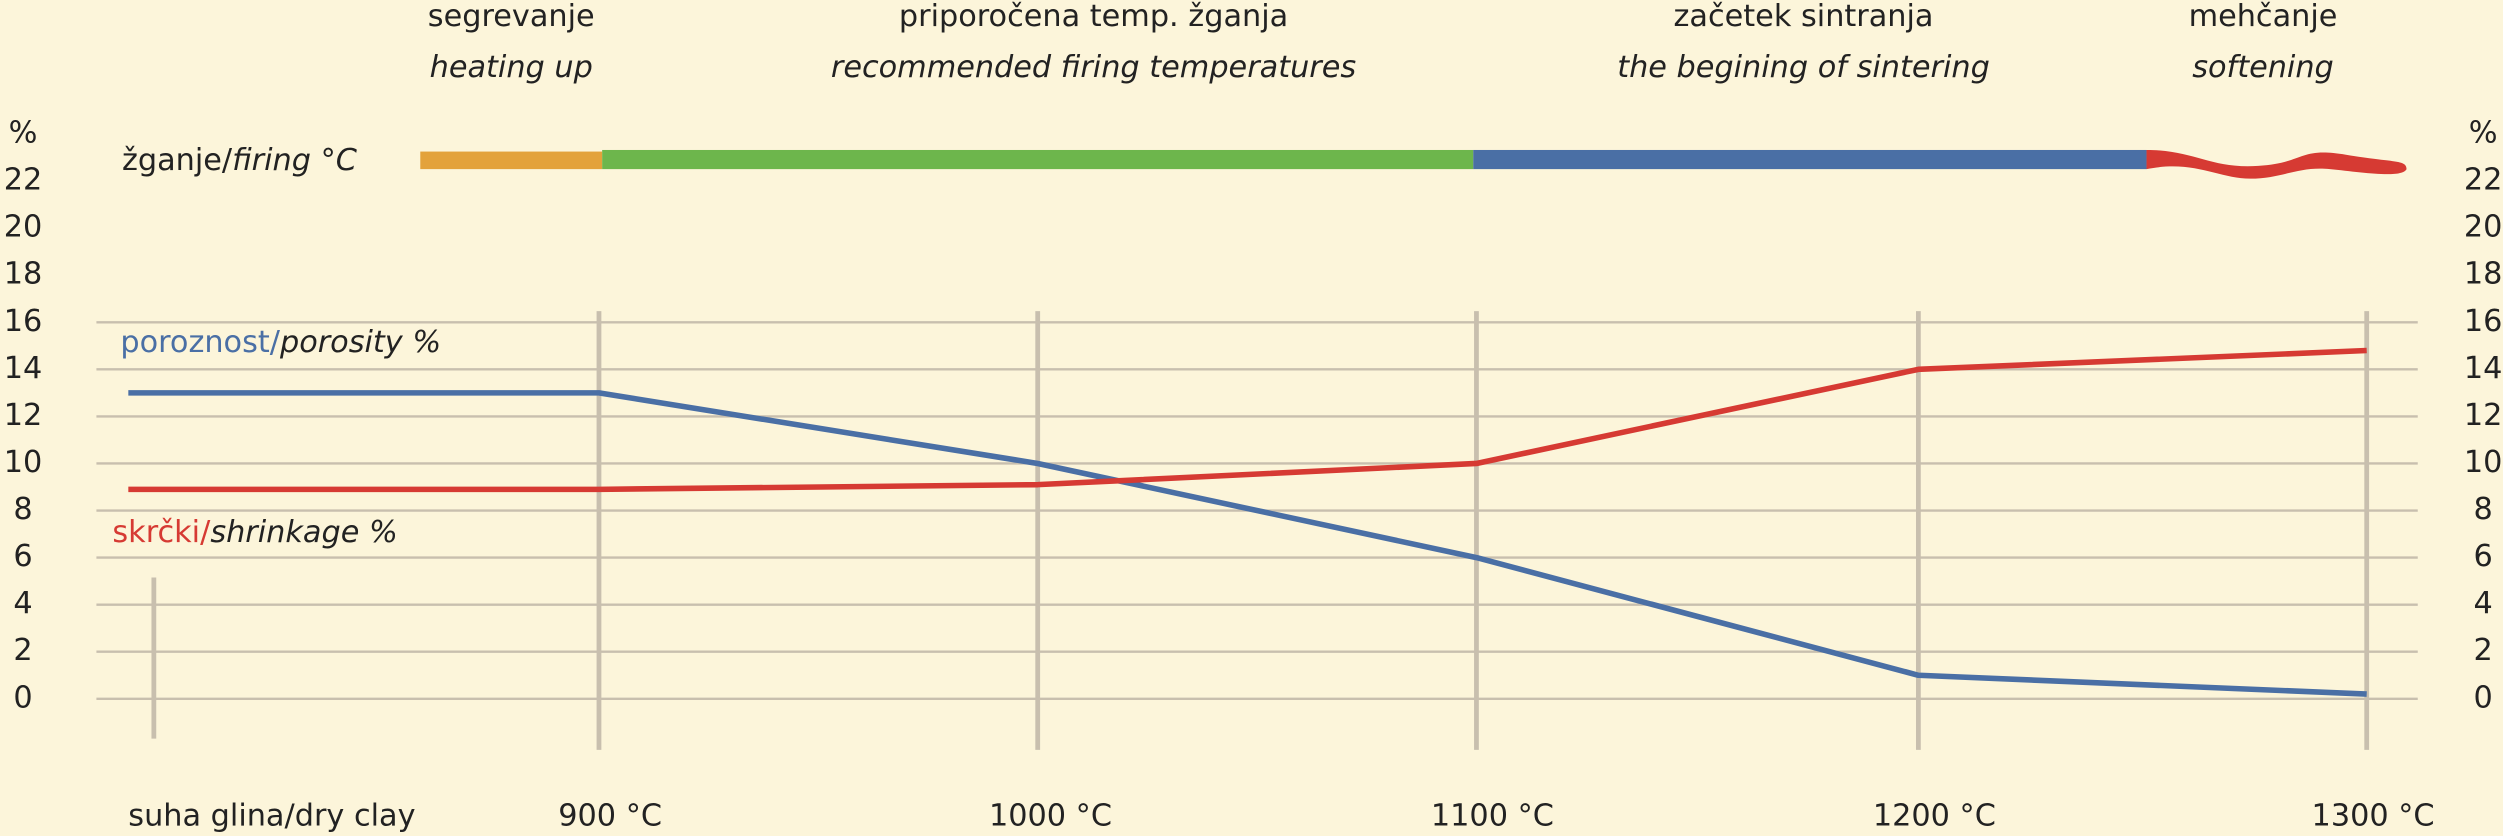 The image size is (2503, 836). What do you see at coordinates (2483, 509) in the screenshot?
I see `y-tick-label-right: 8` at bounding box center [2483, 509].